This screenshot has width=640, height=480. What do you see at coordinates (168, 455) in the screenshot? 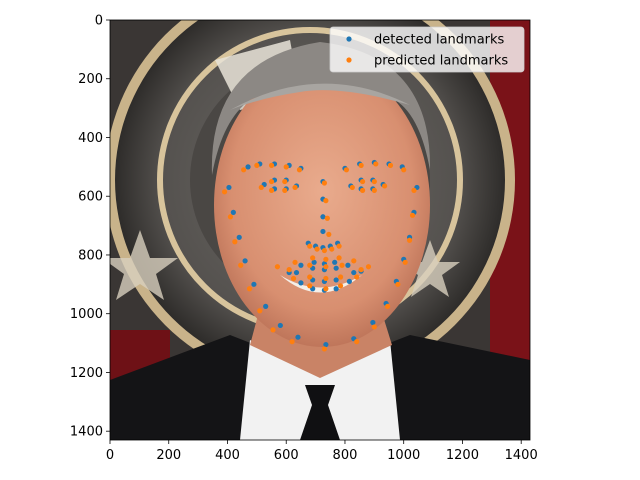
I see `x-tick-label: 200` at bounding box center [168, 455].